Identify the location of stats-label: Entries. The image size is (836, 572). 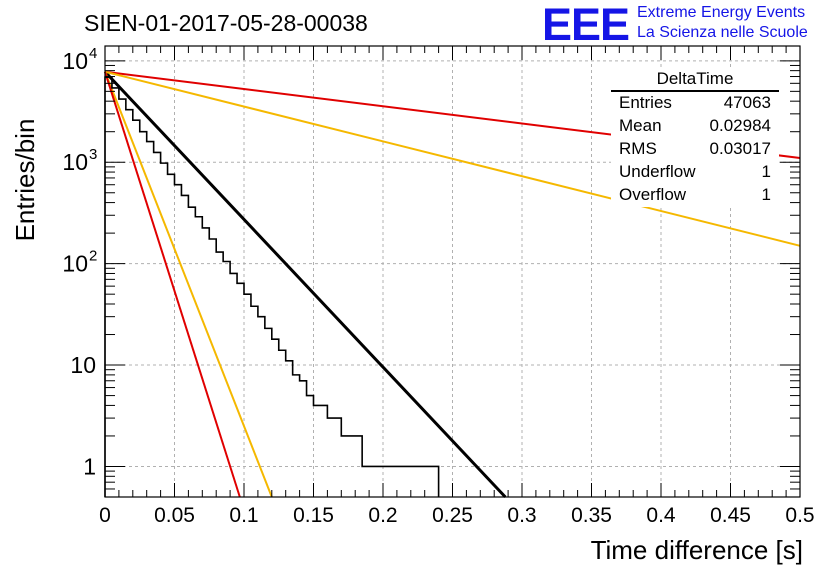
(645, 102).